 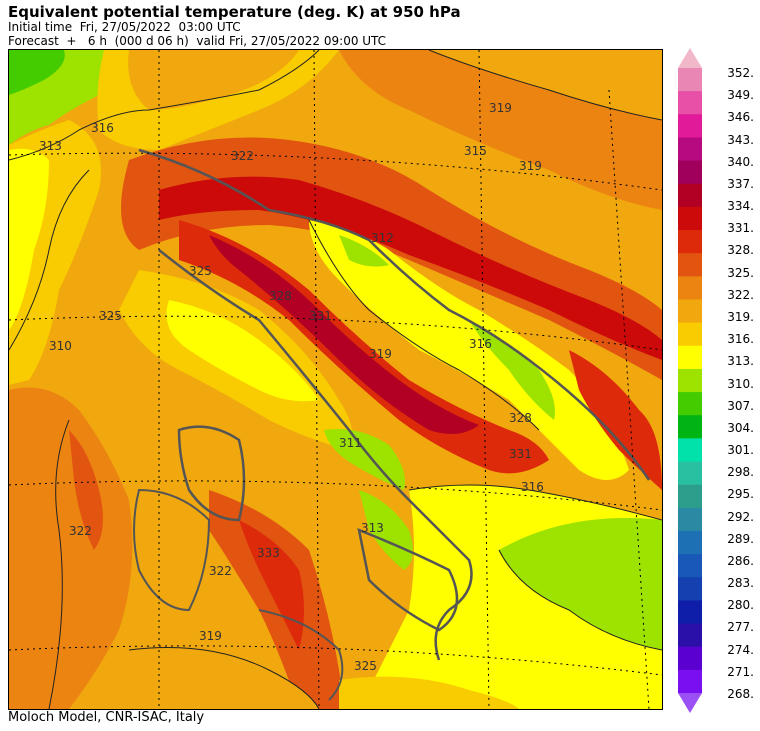 What do you see at coordinates (740, 405) in the screenshot?
I see `color-scale-label: 307.` at bounding box center [740, 405].